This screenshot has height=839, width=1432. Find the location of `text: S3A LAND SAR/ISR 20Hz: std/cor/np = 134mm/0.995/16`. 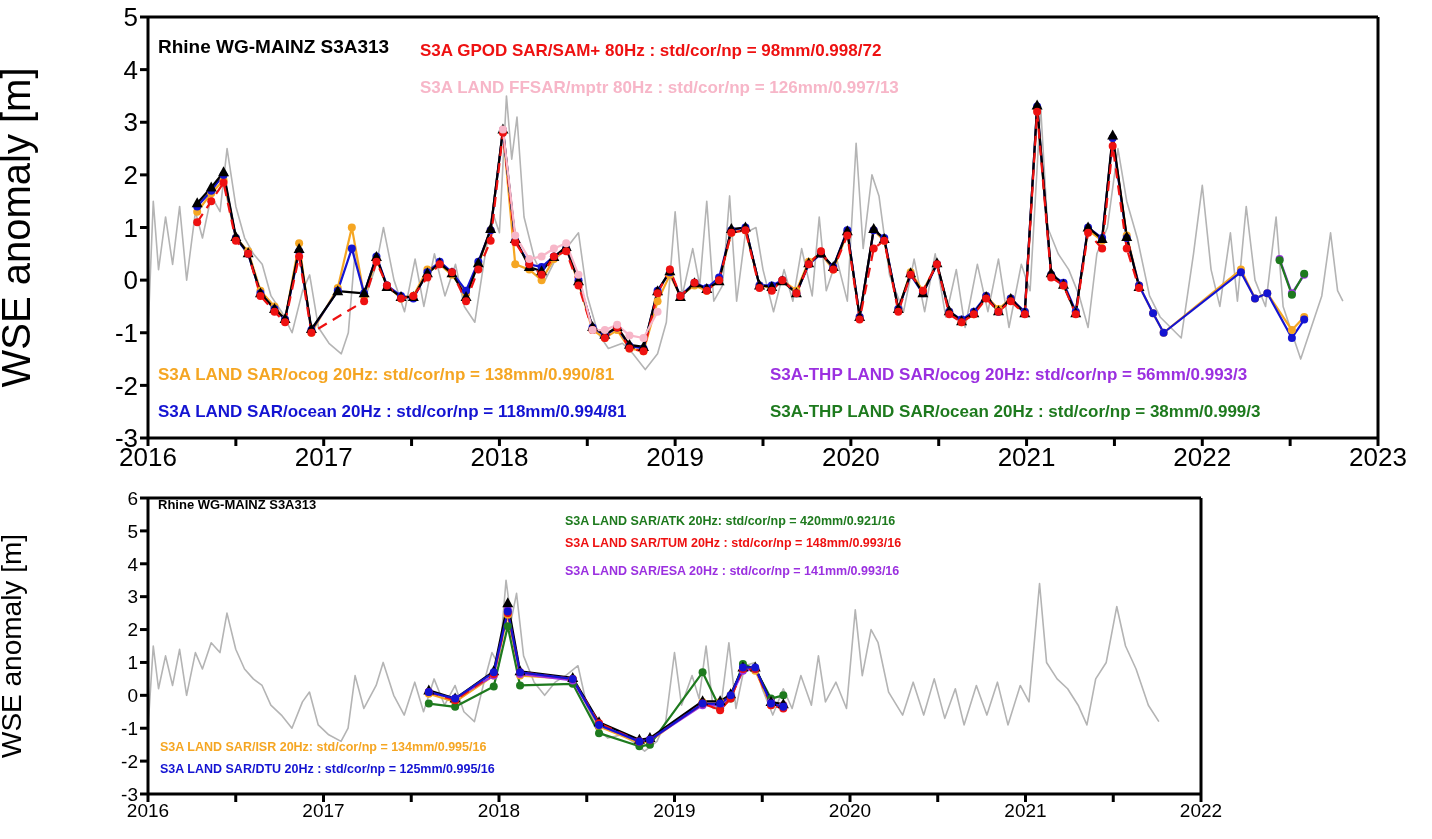

text: S3A LAND SAR/ISR 20Hz: std/cor/np = 134mm/0.995/16 is located at coordinates (323, 746).